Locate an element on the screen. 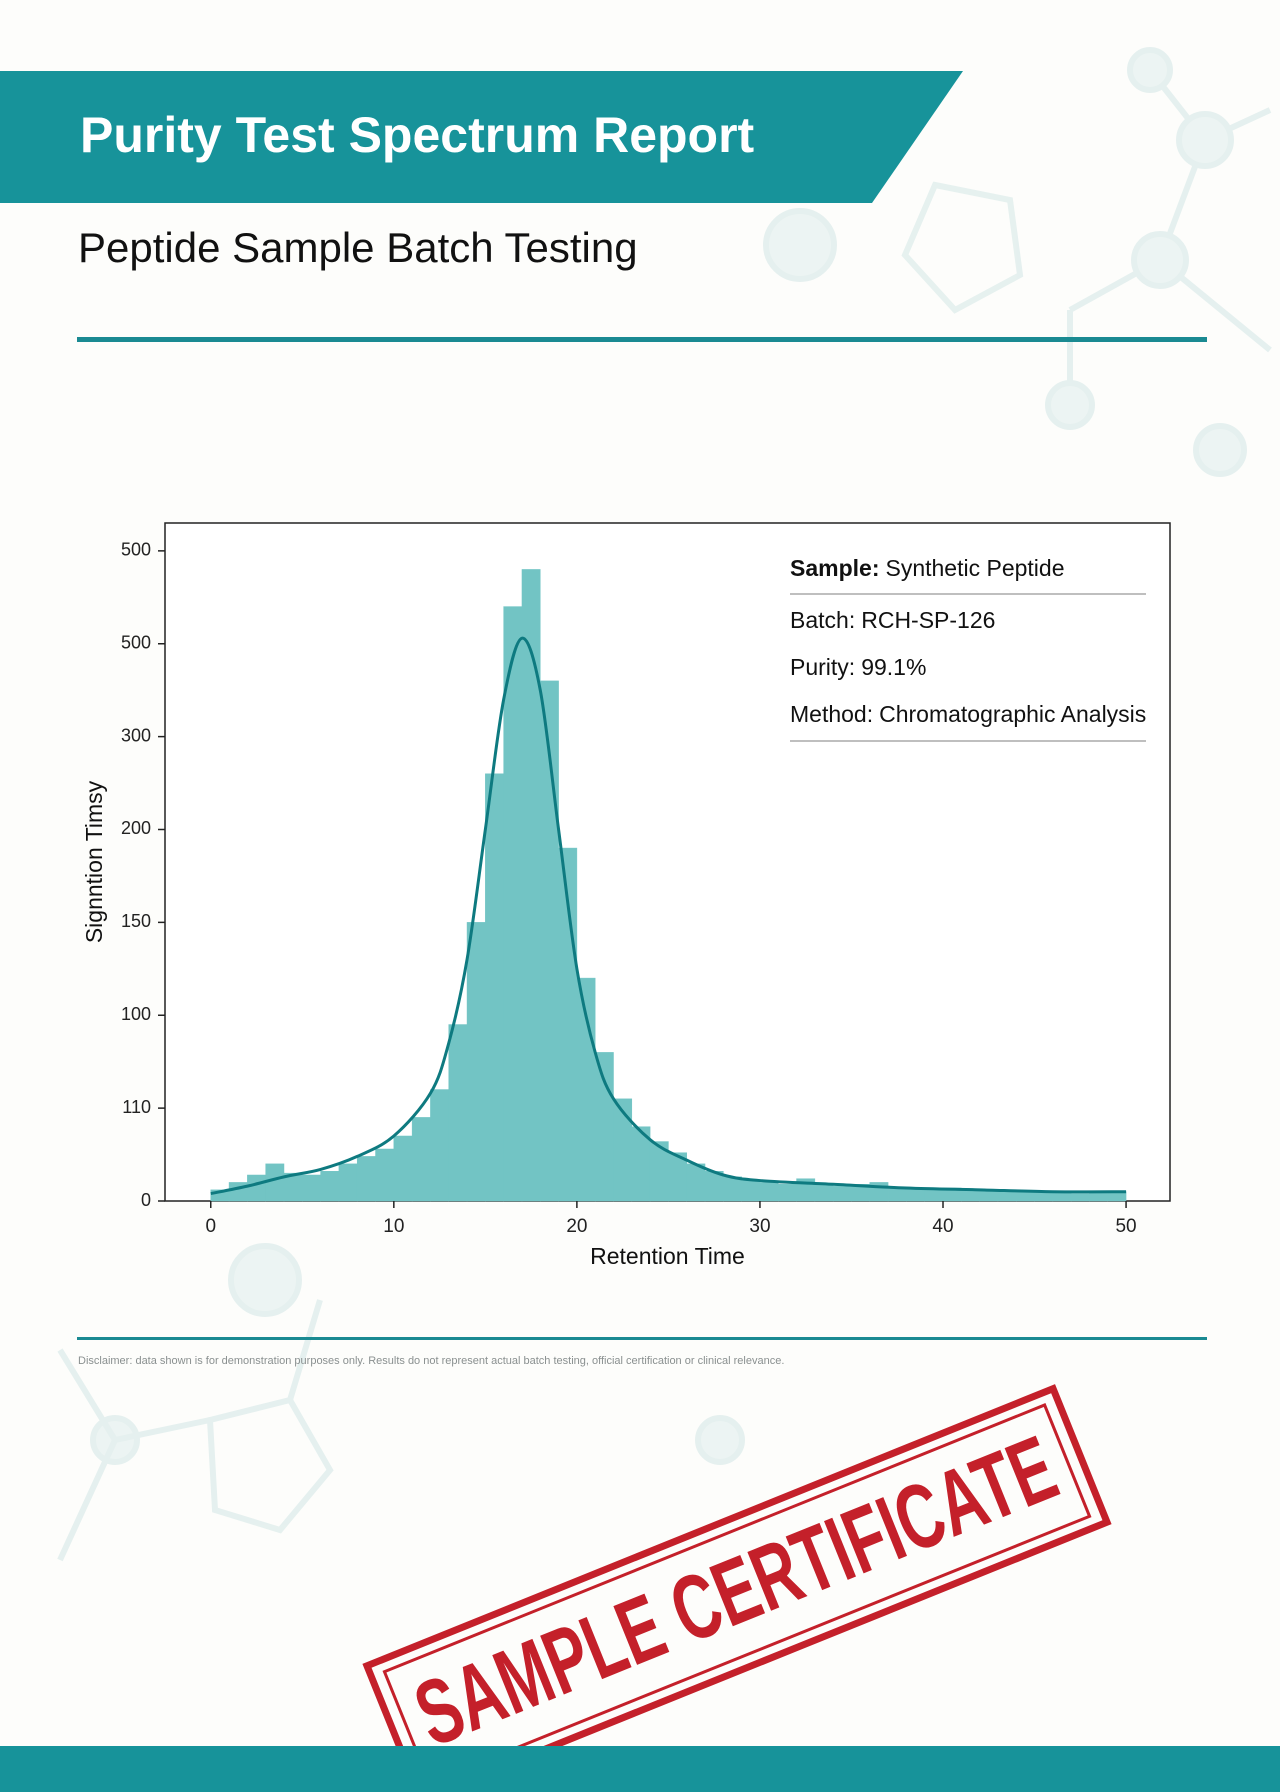 Image resolution: width=1280 pixels, height=1792 pixels. y-tick-label: 100 is located at coordinates (136, 1014).